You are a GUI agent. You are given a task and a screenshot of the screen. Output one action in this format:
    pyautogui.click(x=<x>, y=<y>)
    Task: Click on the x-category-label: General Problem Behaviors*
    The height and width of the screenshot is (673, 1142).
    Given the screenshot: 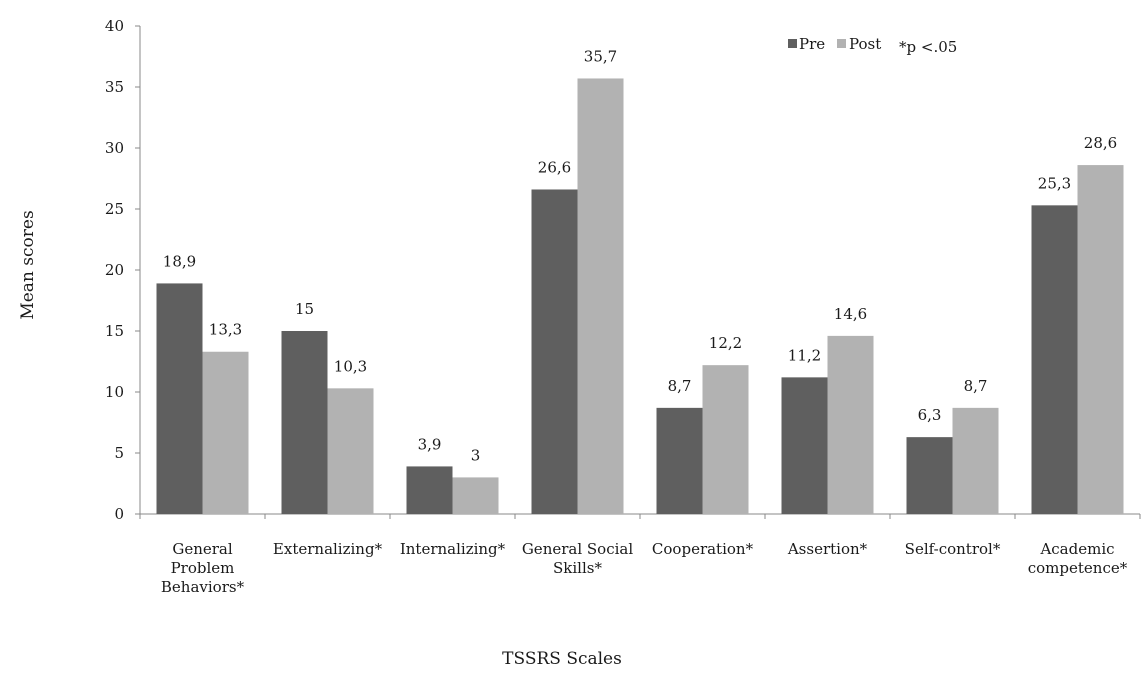 What is the action you would take?
    pyautogui.click(x=203, y=568)
    